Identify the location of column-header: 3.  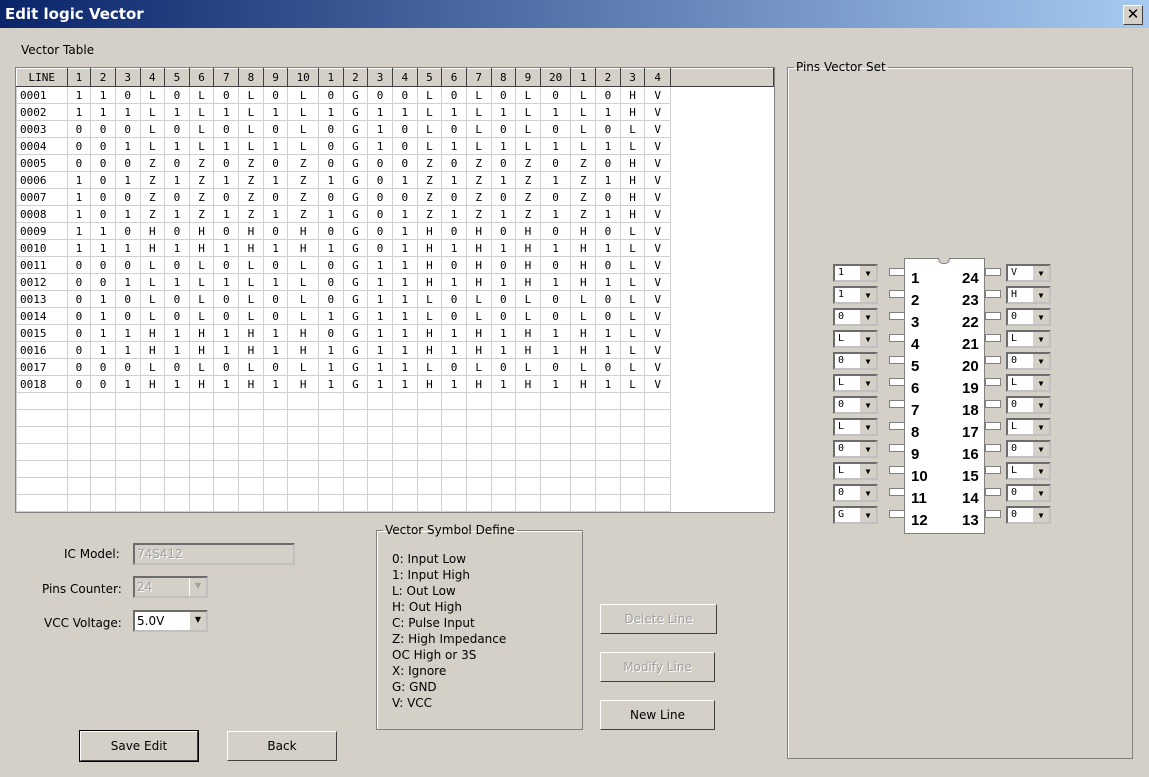
(632, 77).